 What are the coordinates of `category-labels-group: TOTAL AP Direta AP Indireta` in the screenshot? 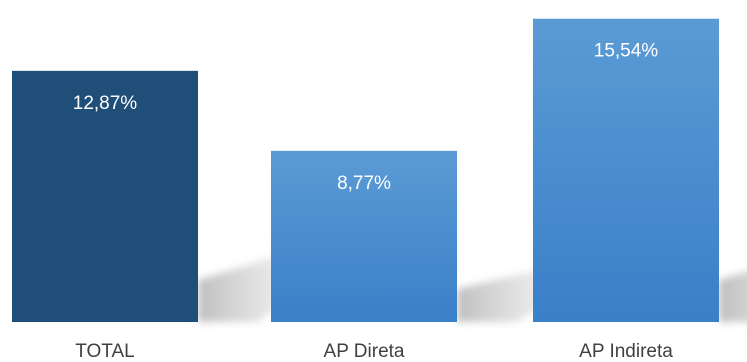 It's located at (374, 351).